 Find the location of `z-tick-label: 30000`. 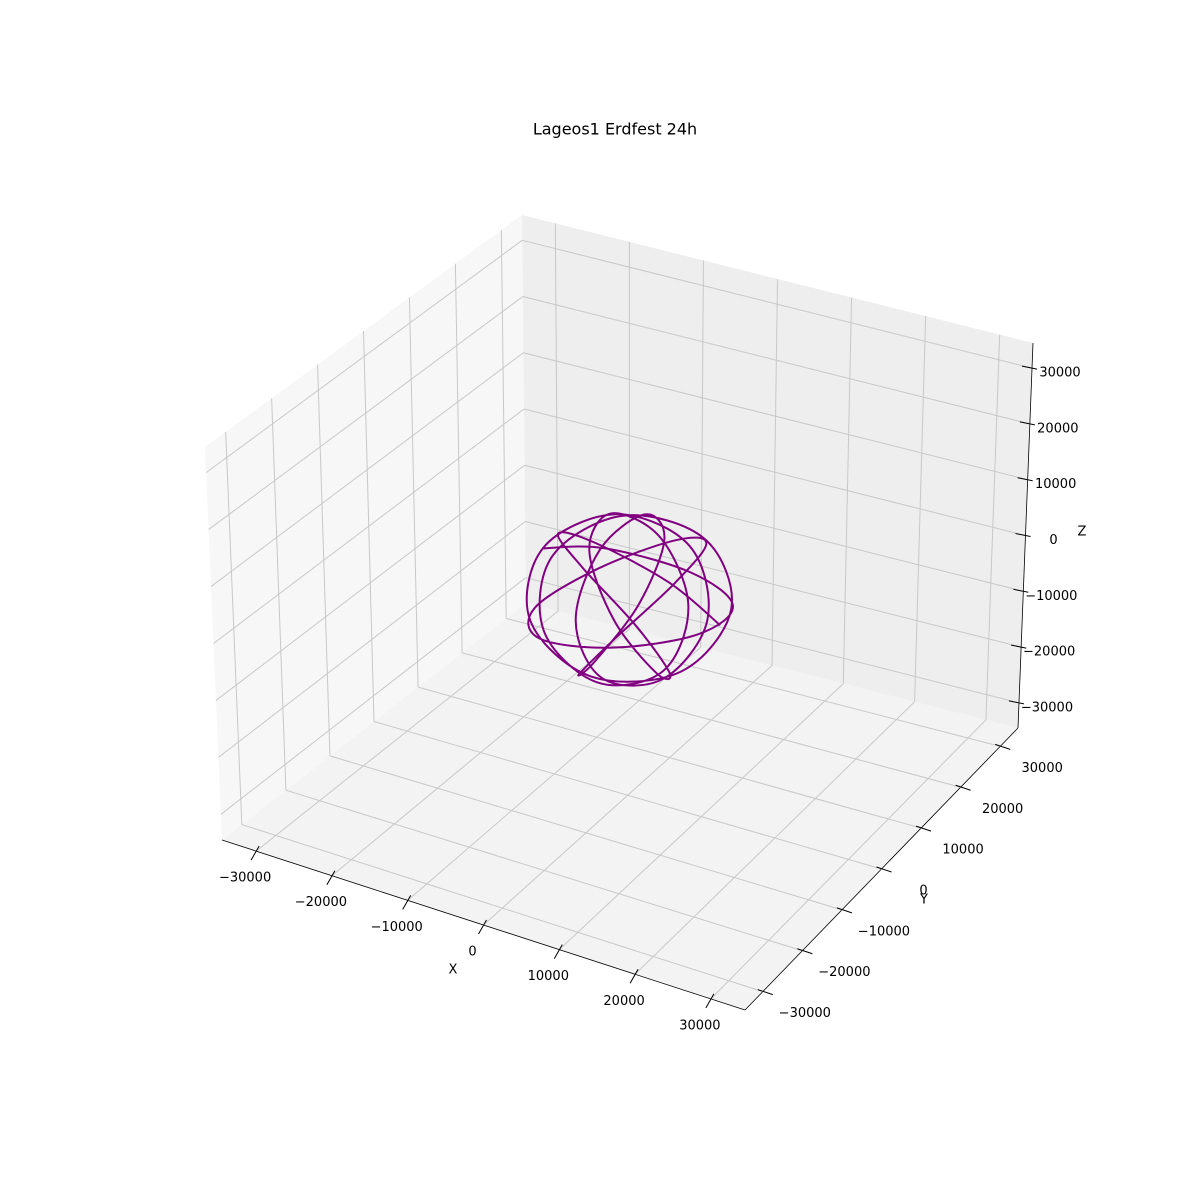

z-tick-label: 30000 is located at coordinates (1059, 373).